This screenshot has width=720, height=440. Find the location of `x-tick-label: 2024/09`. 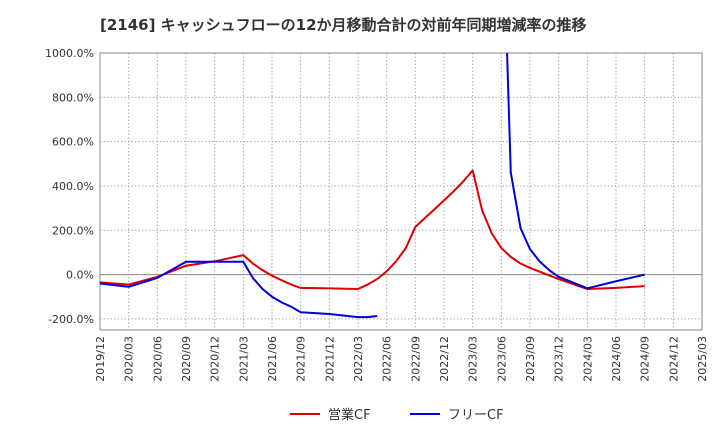

x-tick-label: 2024/09 is located at coordinates (645, 359).